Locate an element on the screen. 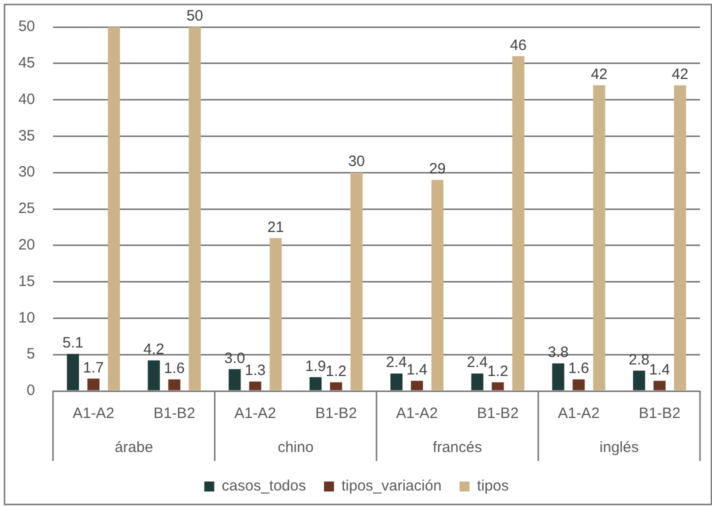 This screenshot has height=506, width=712. text: árabe is located at coordinates (134, 447).